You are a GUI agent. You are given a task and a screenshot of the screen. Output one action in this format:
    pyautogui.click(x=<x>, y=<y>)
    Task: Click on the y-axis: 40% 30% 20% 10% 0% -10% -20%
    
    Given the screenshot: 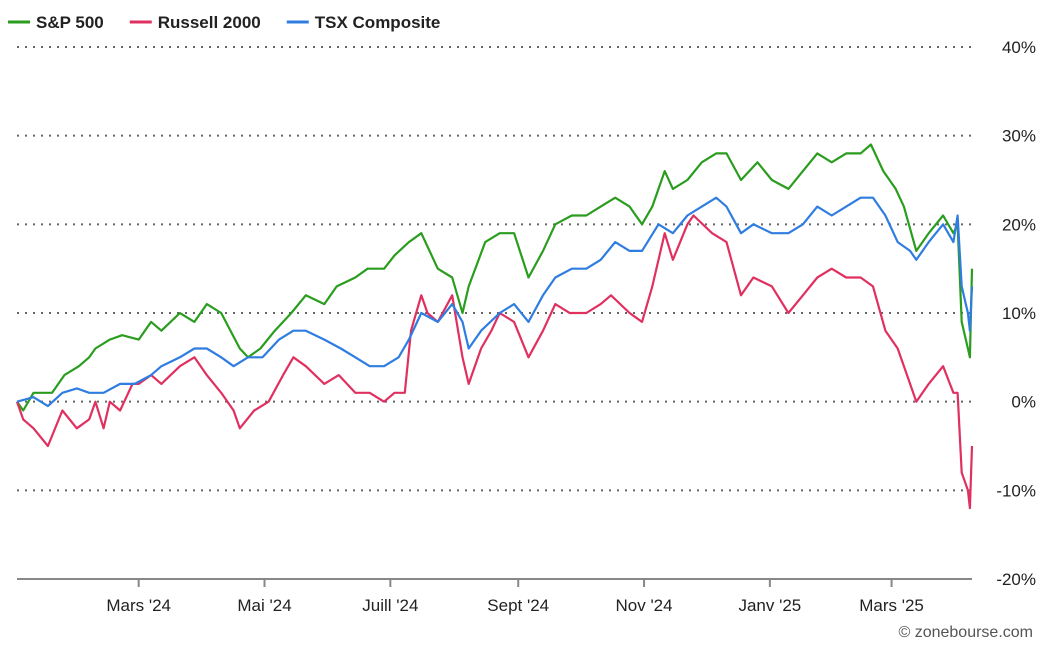 What is the action you would take?
    pyautogui.click(x=1016, y=313)
    